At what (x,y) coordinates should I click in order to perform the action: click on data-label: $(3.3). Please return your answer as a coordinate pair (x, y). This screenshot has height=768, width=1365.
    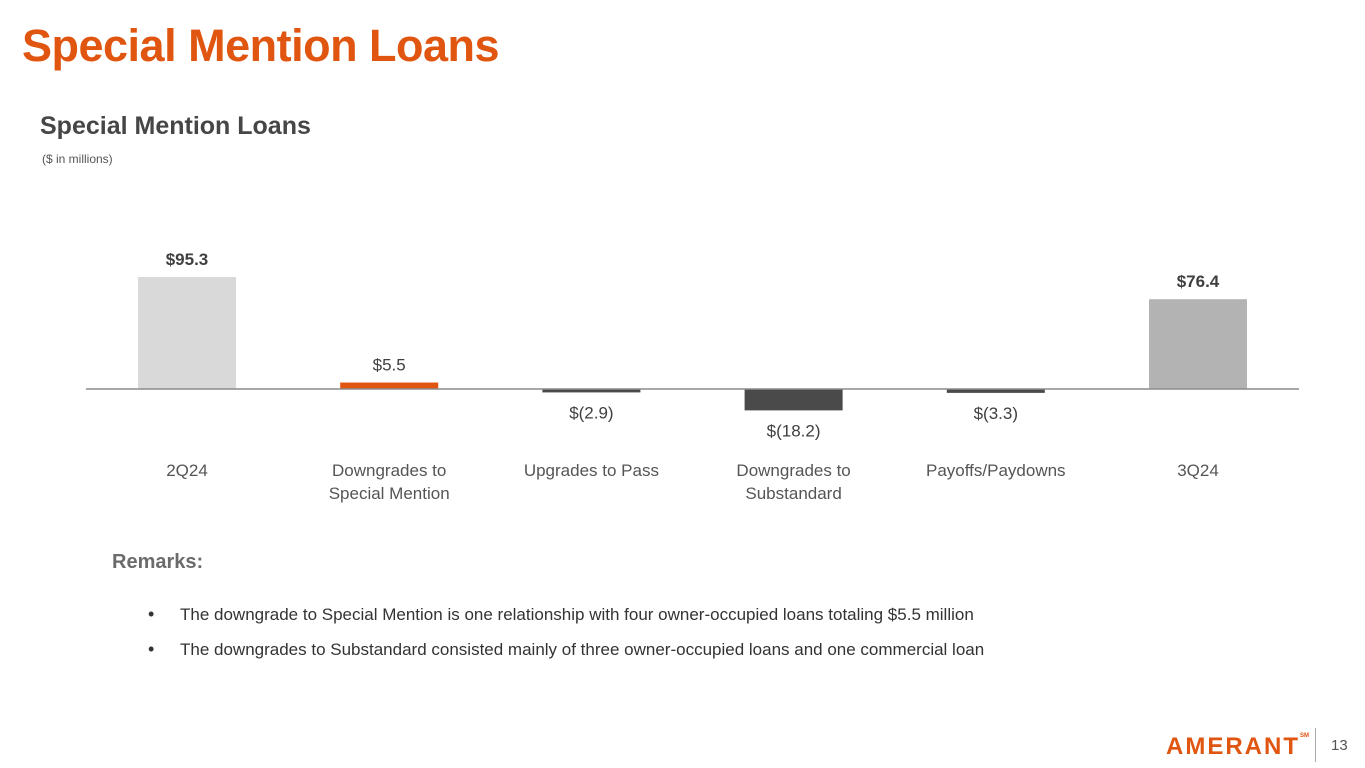
    Looking at the image, I should click on (996, 413).